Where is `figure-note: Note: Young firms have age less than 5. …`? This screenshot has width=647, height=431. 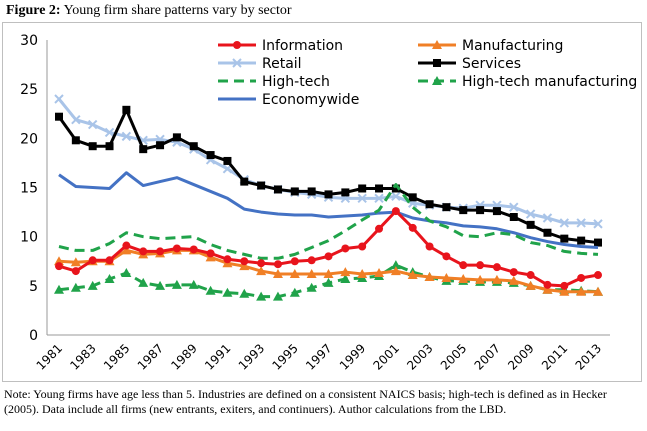 figure-note: Note: Young firms have age less than 5. … is located at coordinates (305, 401).